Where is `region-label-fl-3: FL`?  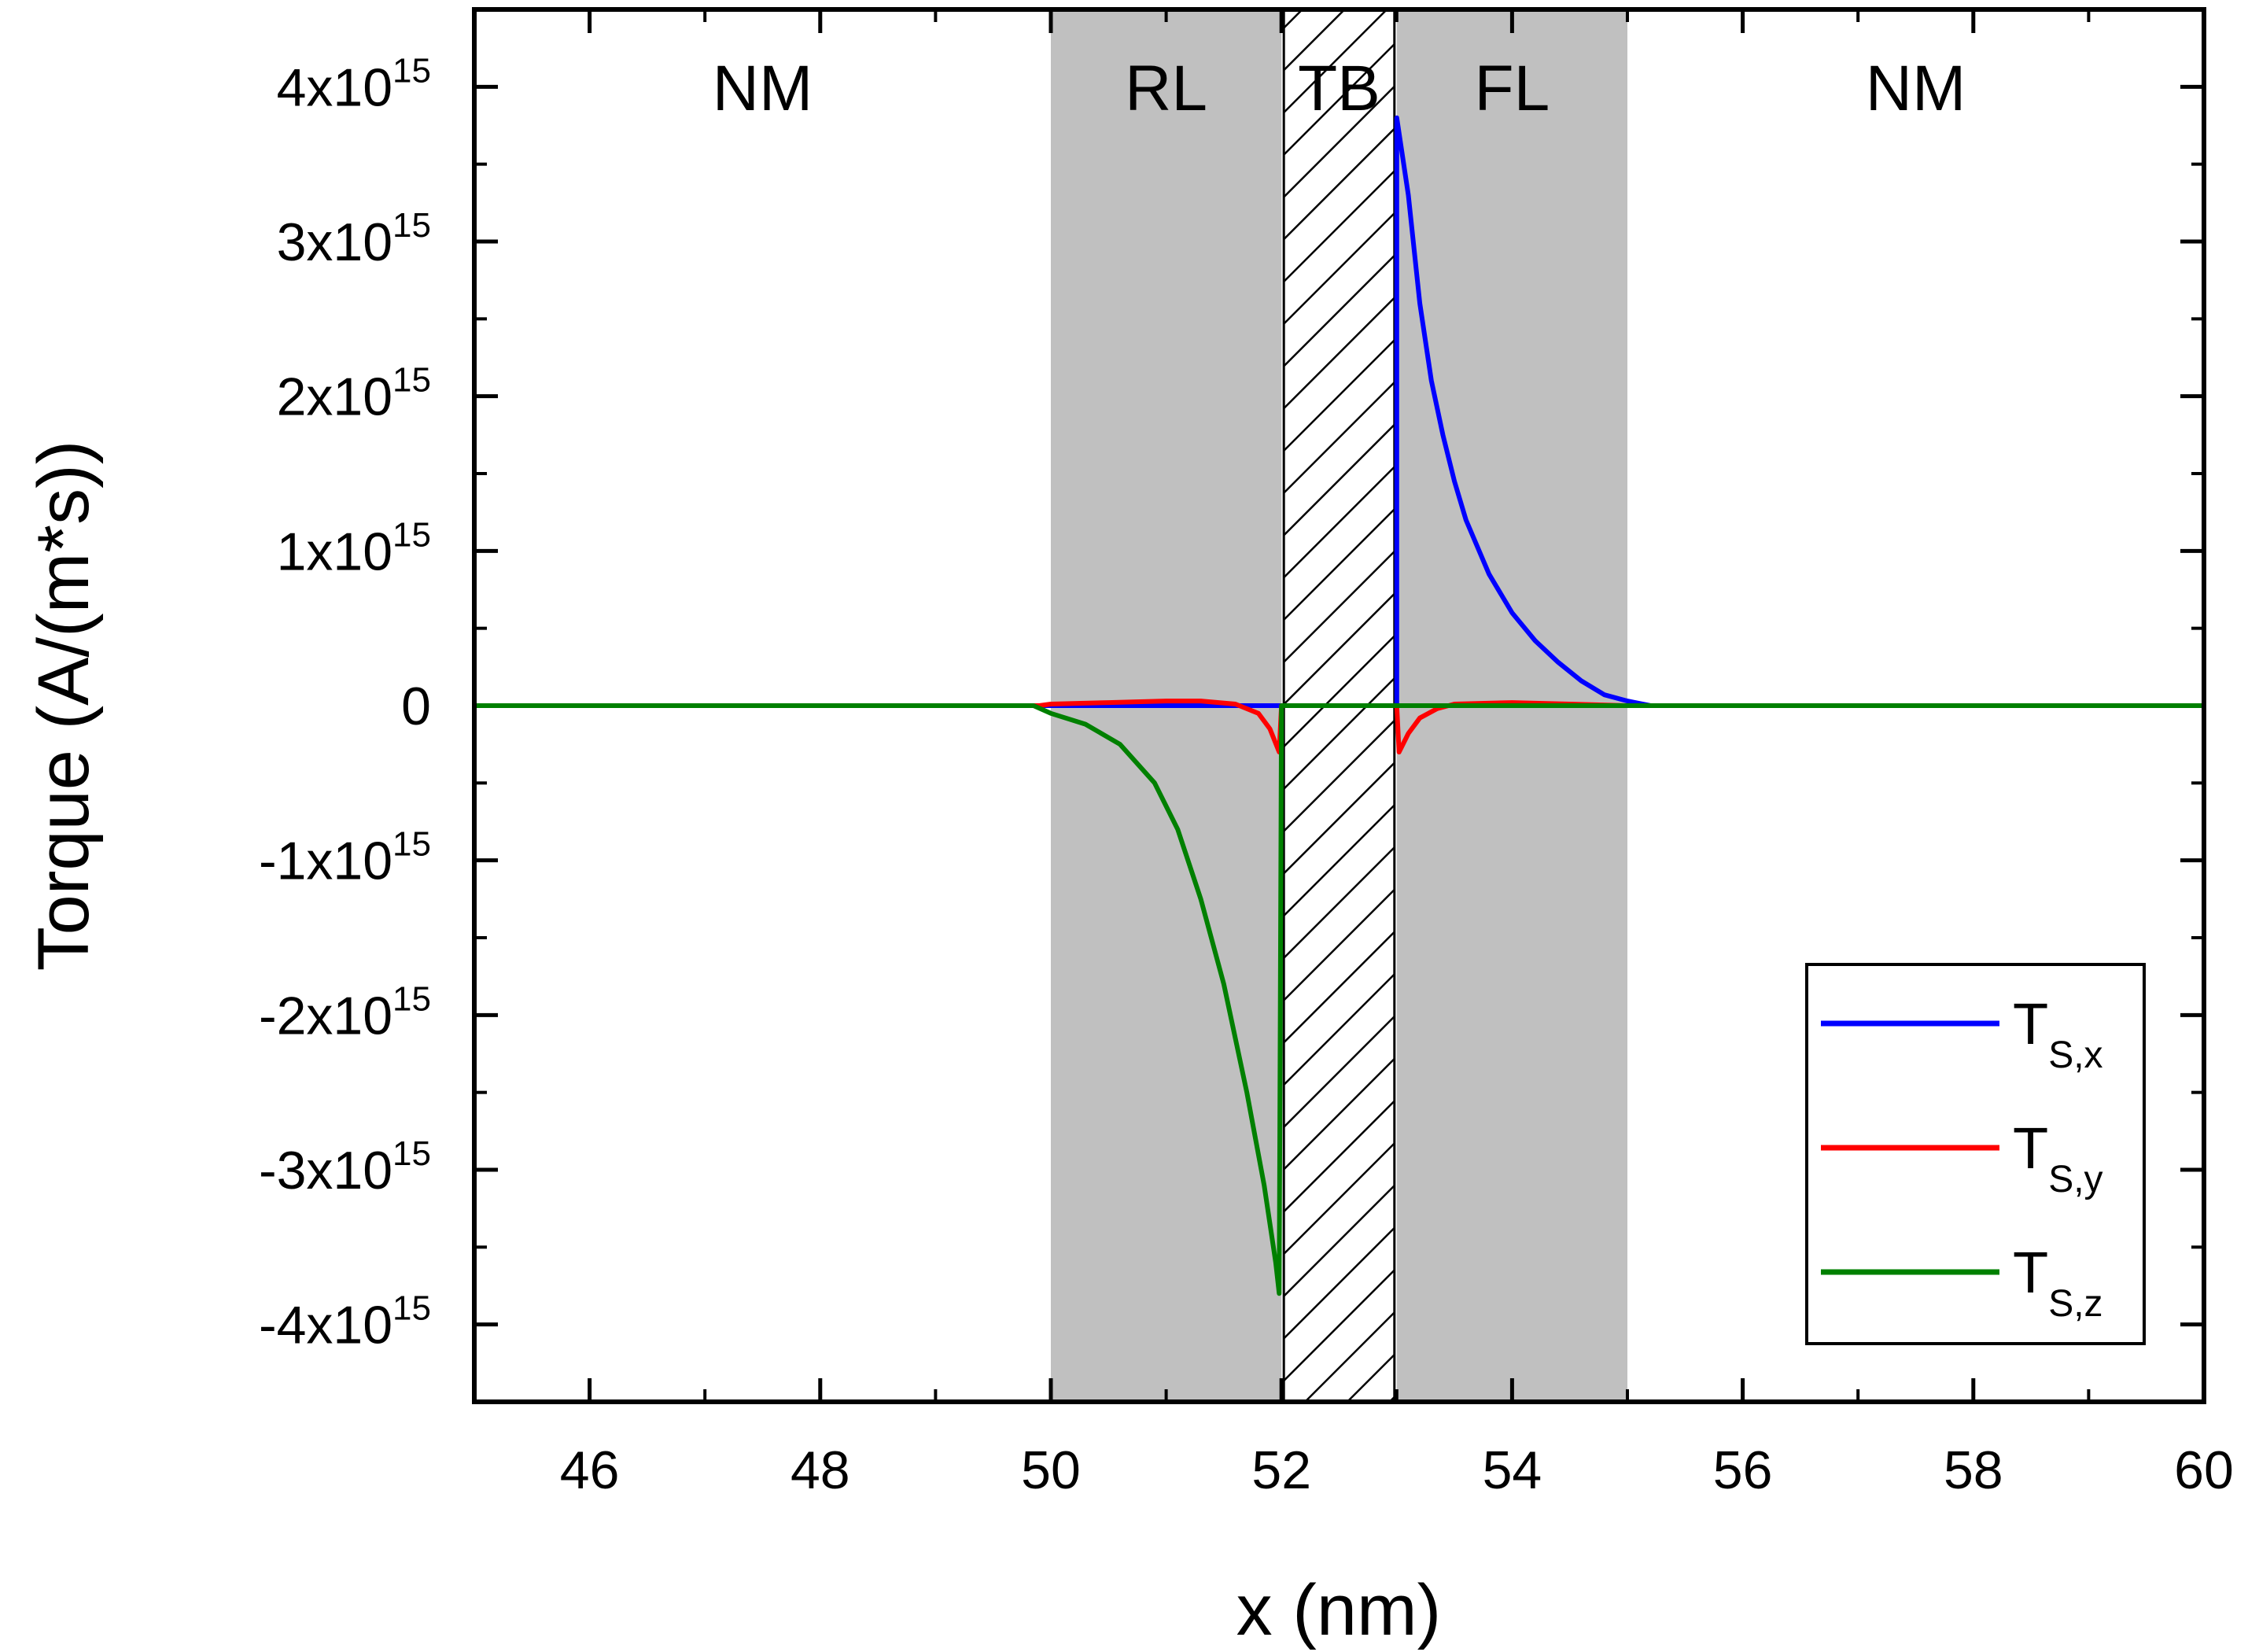 region-label-fl-3: FL is located at coordinates (1512, 88).